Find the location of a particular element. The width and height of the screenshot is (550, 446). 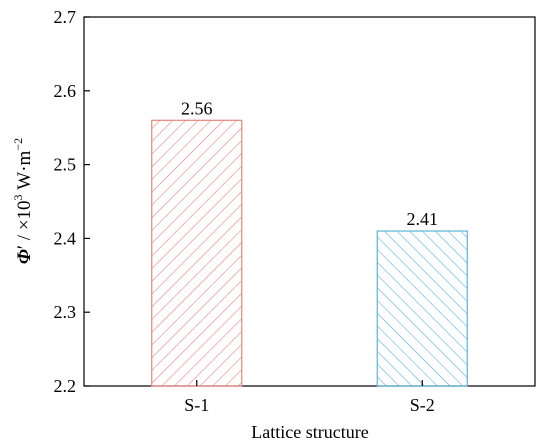

y-tick-label: 2.3 is located at coordinates (65, 312).